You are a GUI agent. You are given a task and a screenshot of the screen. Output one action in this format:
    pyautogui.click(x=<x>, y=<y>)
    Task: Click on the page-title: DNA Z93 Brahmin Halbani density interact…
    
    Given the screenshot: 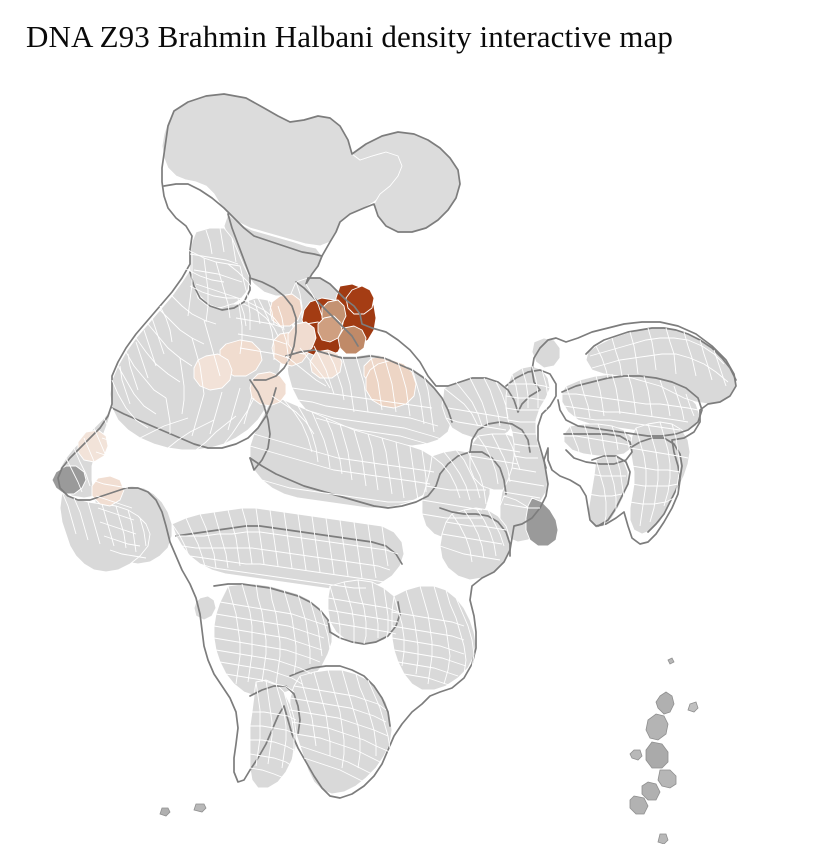 What is the action you would take?
    pyautogui.click(x=349, y=36)
    